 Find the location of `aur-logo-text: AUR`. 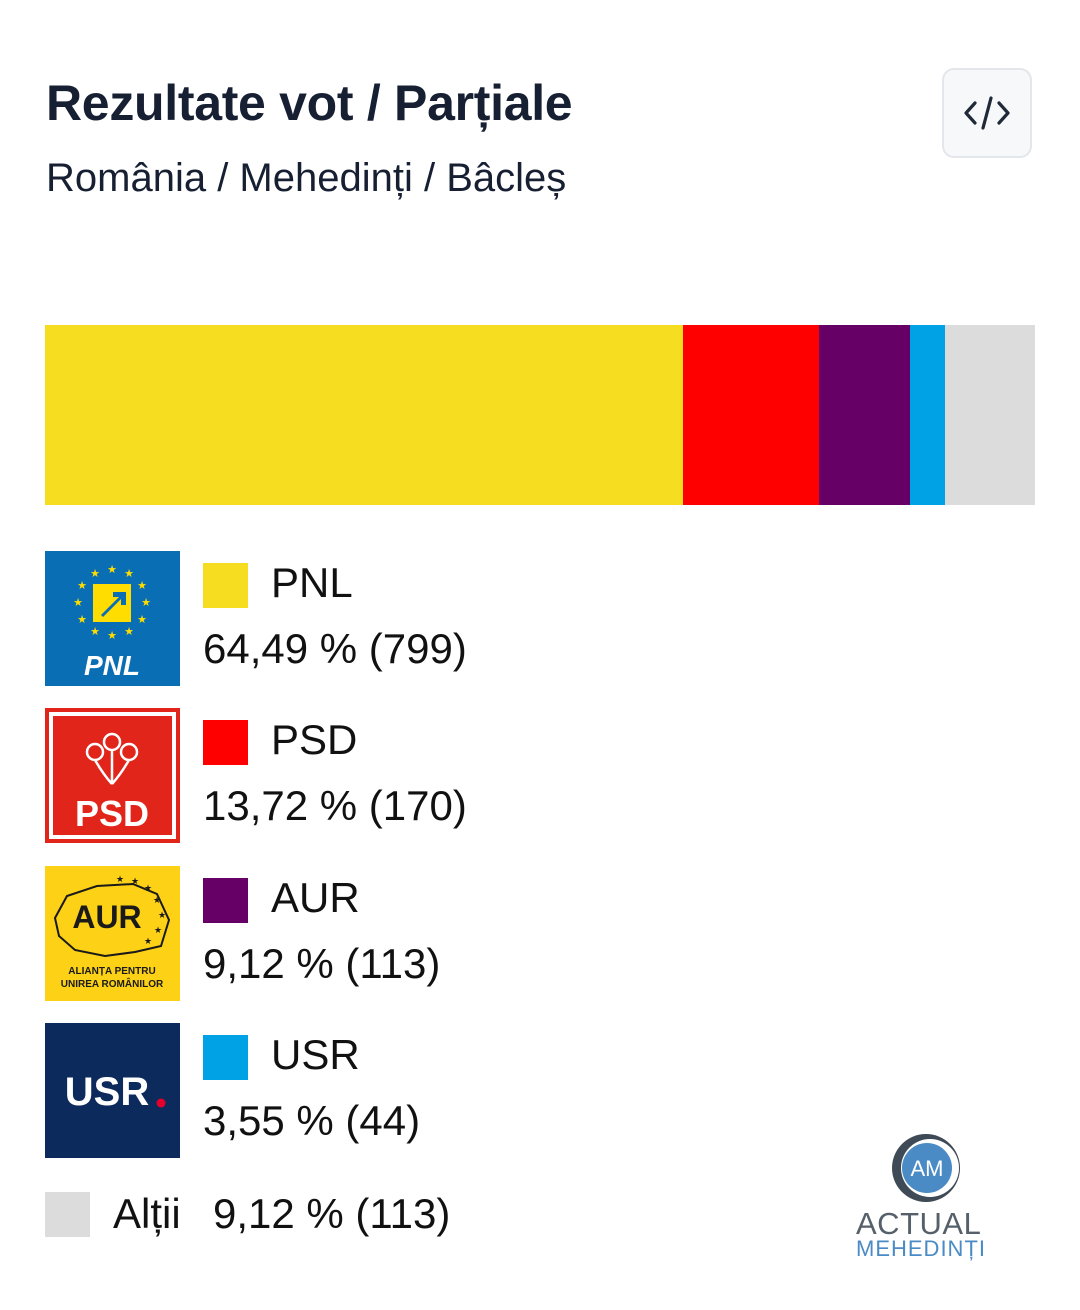

aur-logo-text: AUR is located at coordinates (106, 917).